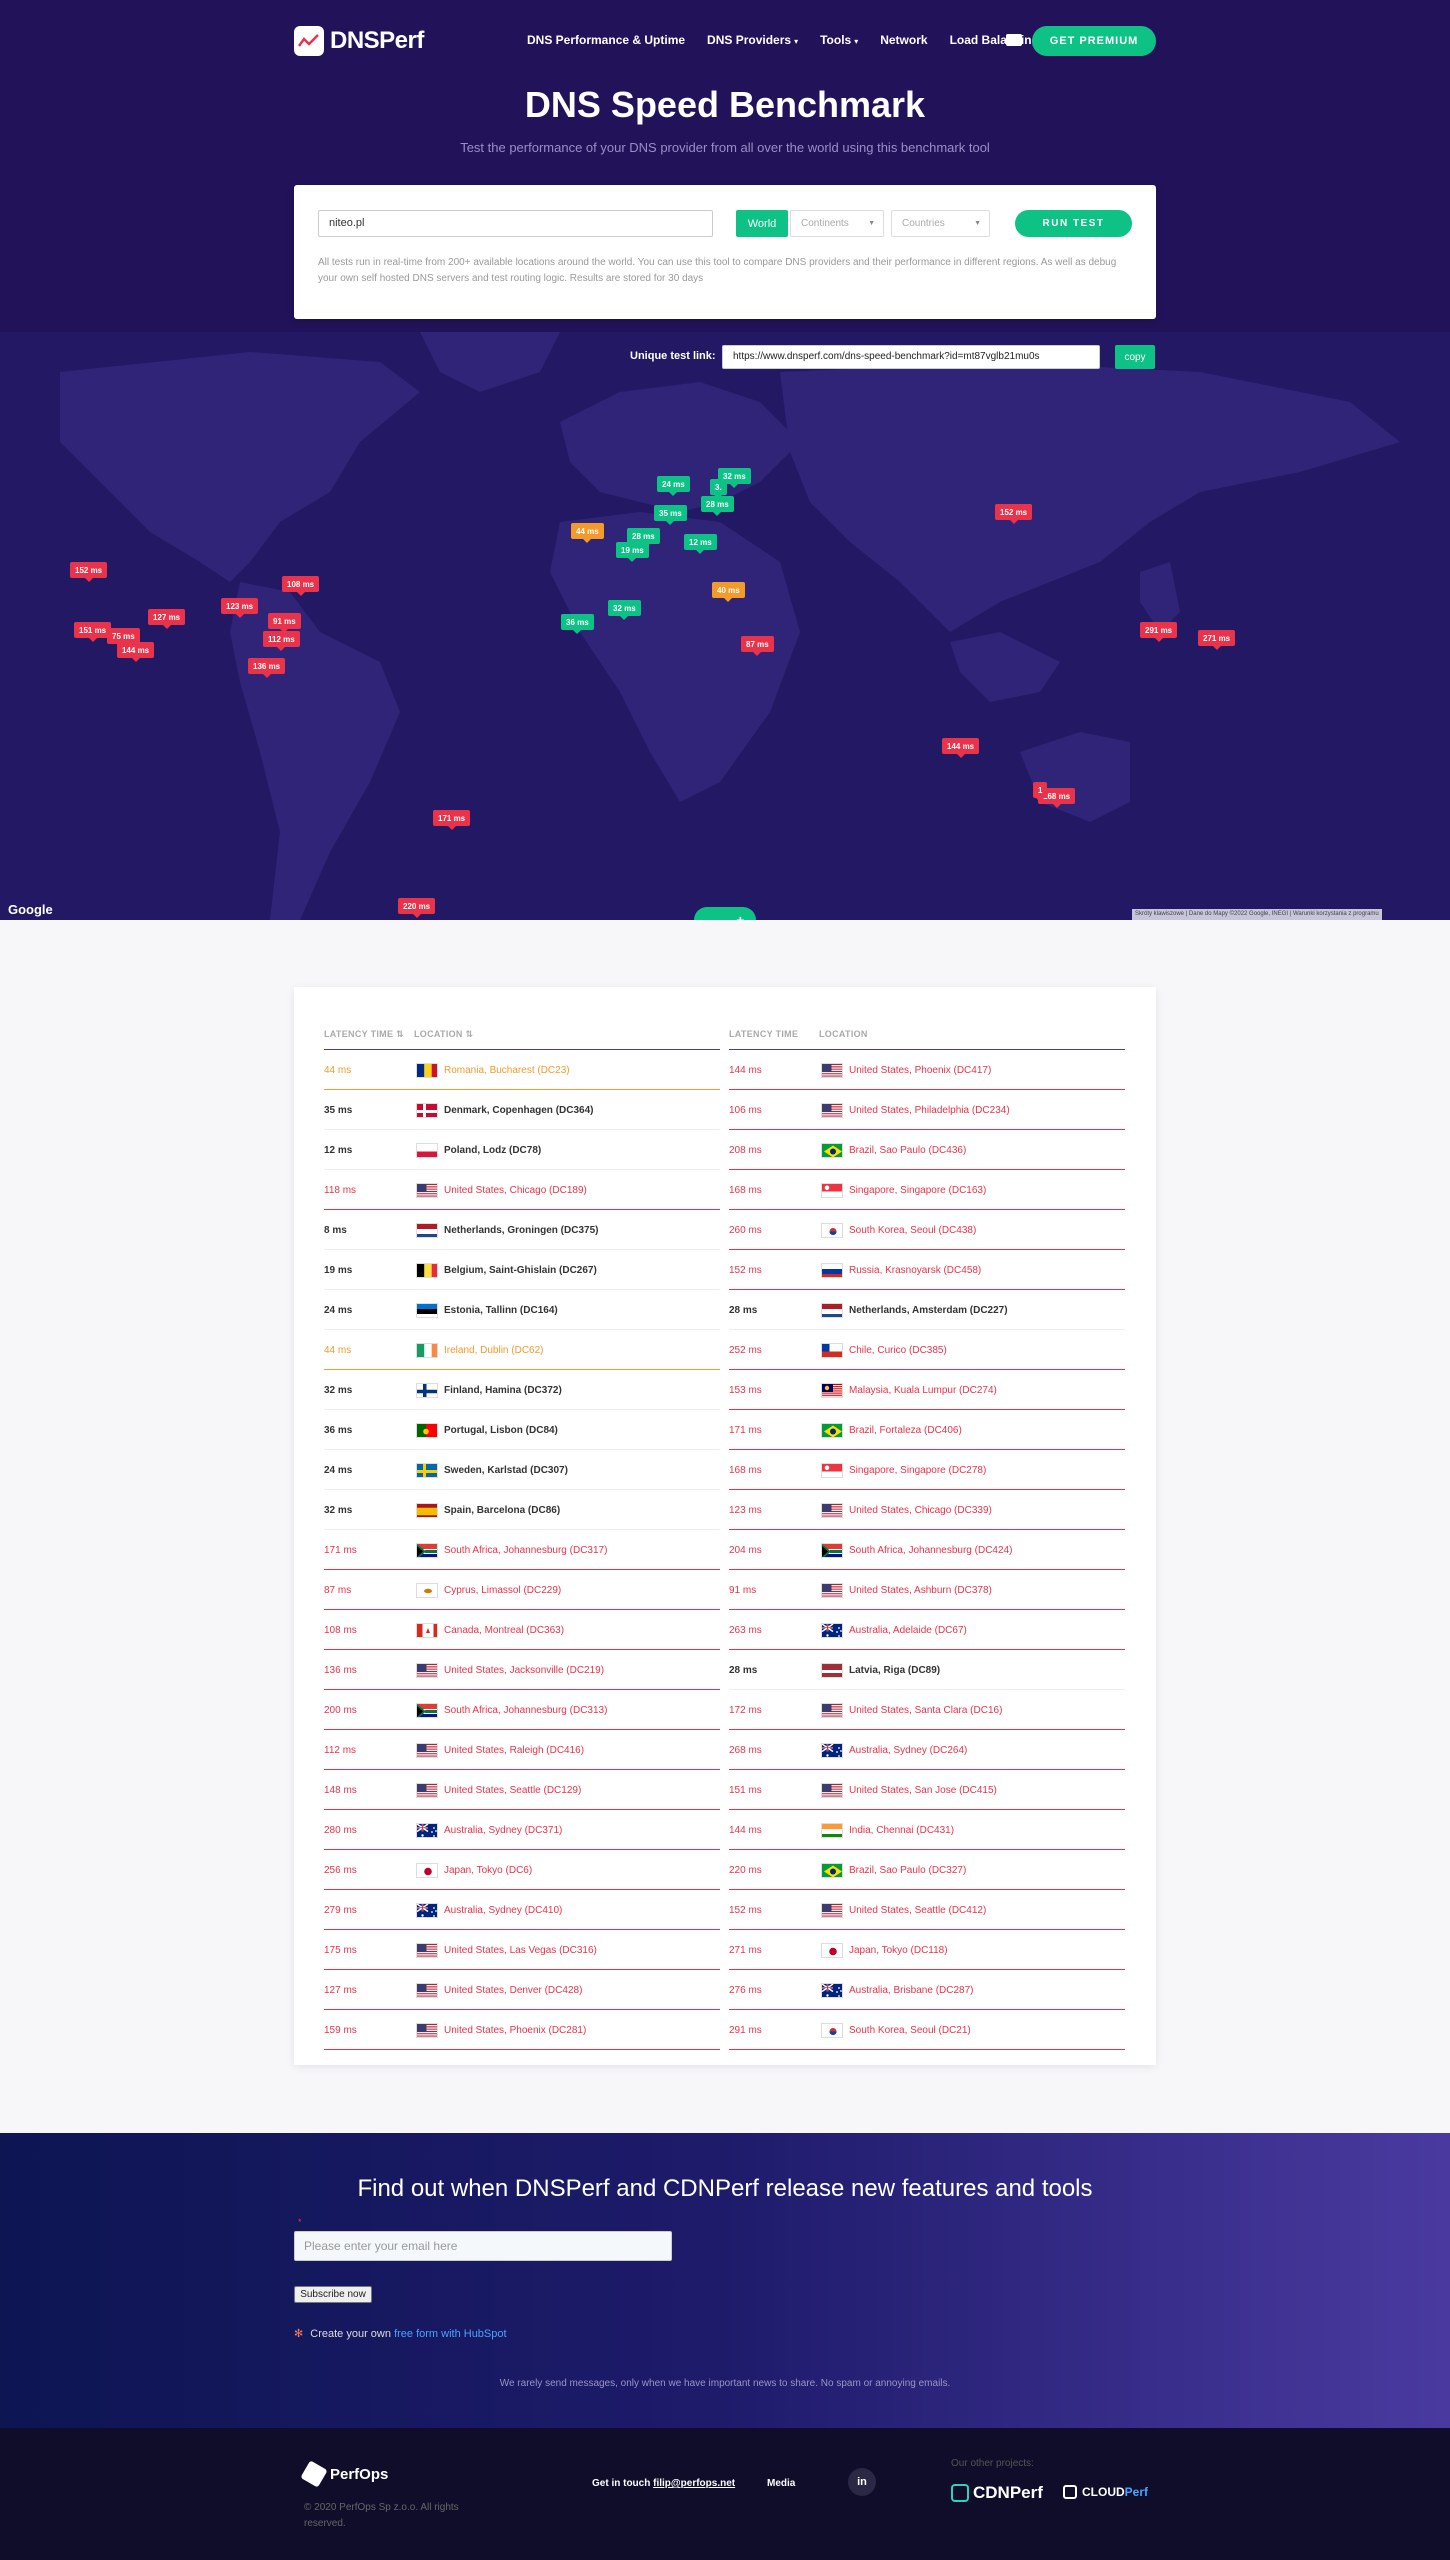 The width and height of the screenshot is (1450, 2560). Describe the element at coordinates (522, 1470) in the screenshot. I see `table-row: 24 ms Sweden, Karlstad (DC307)` at that location.